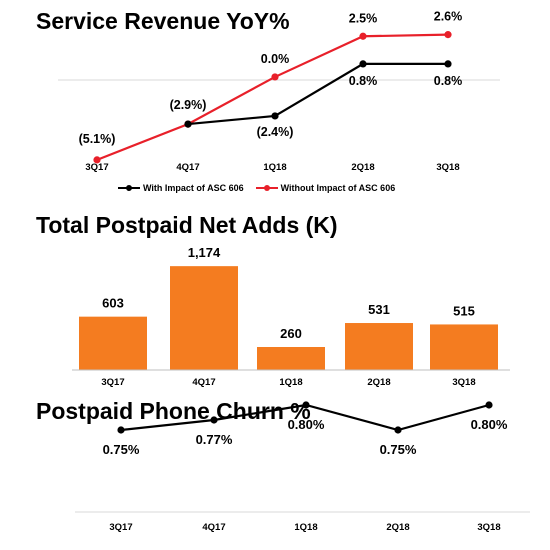 The height and width of the screenshot is (550, 550). What do you see at coordinates (488, 527) in the screenshot?
I see `churn-x-tick-label: 3Q18` at bounding box center [488, 527].